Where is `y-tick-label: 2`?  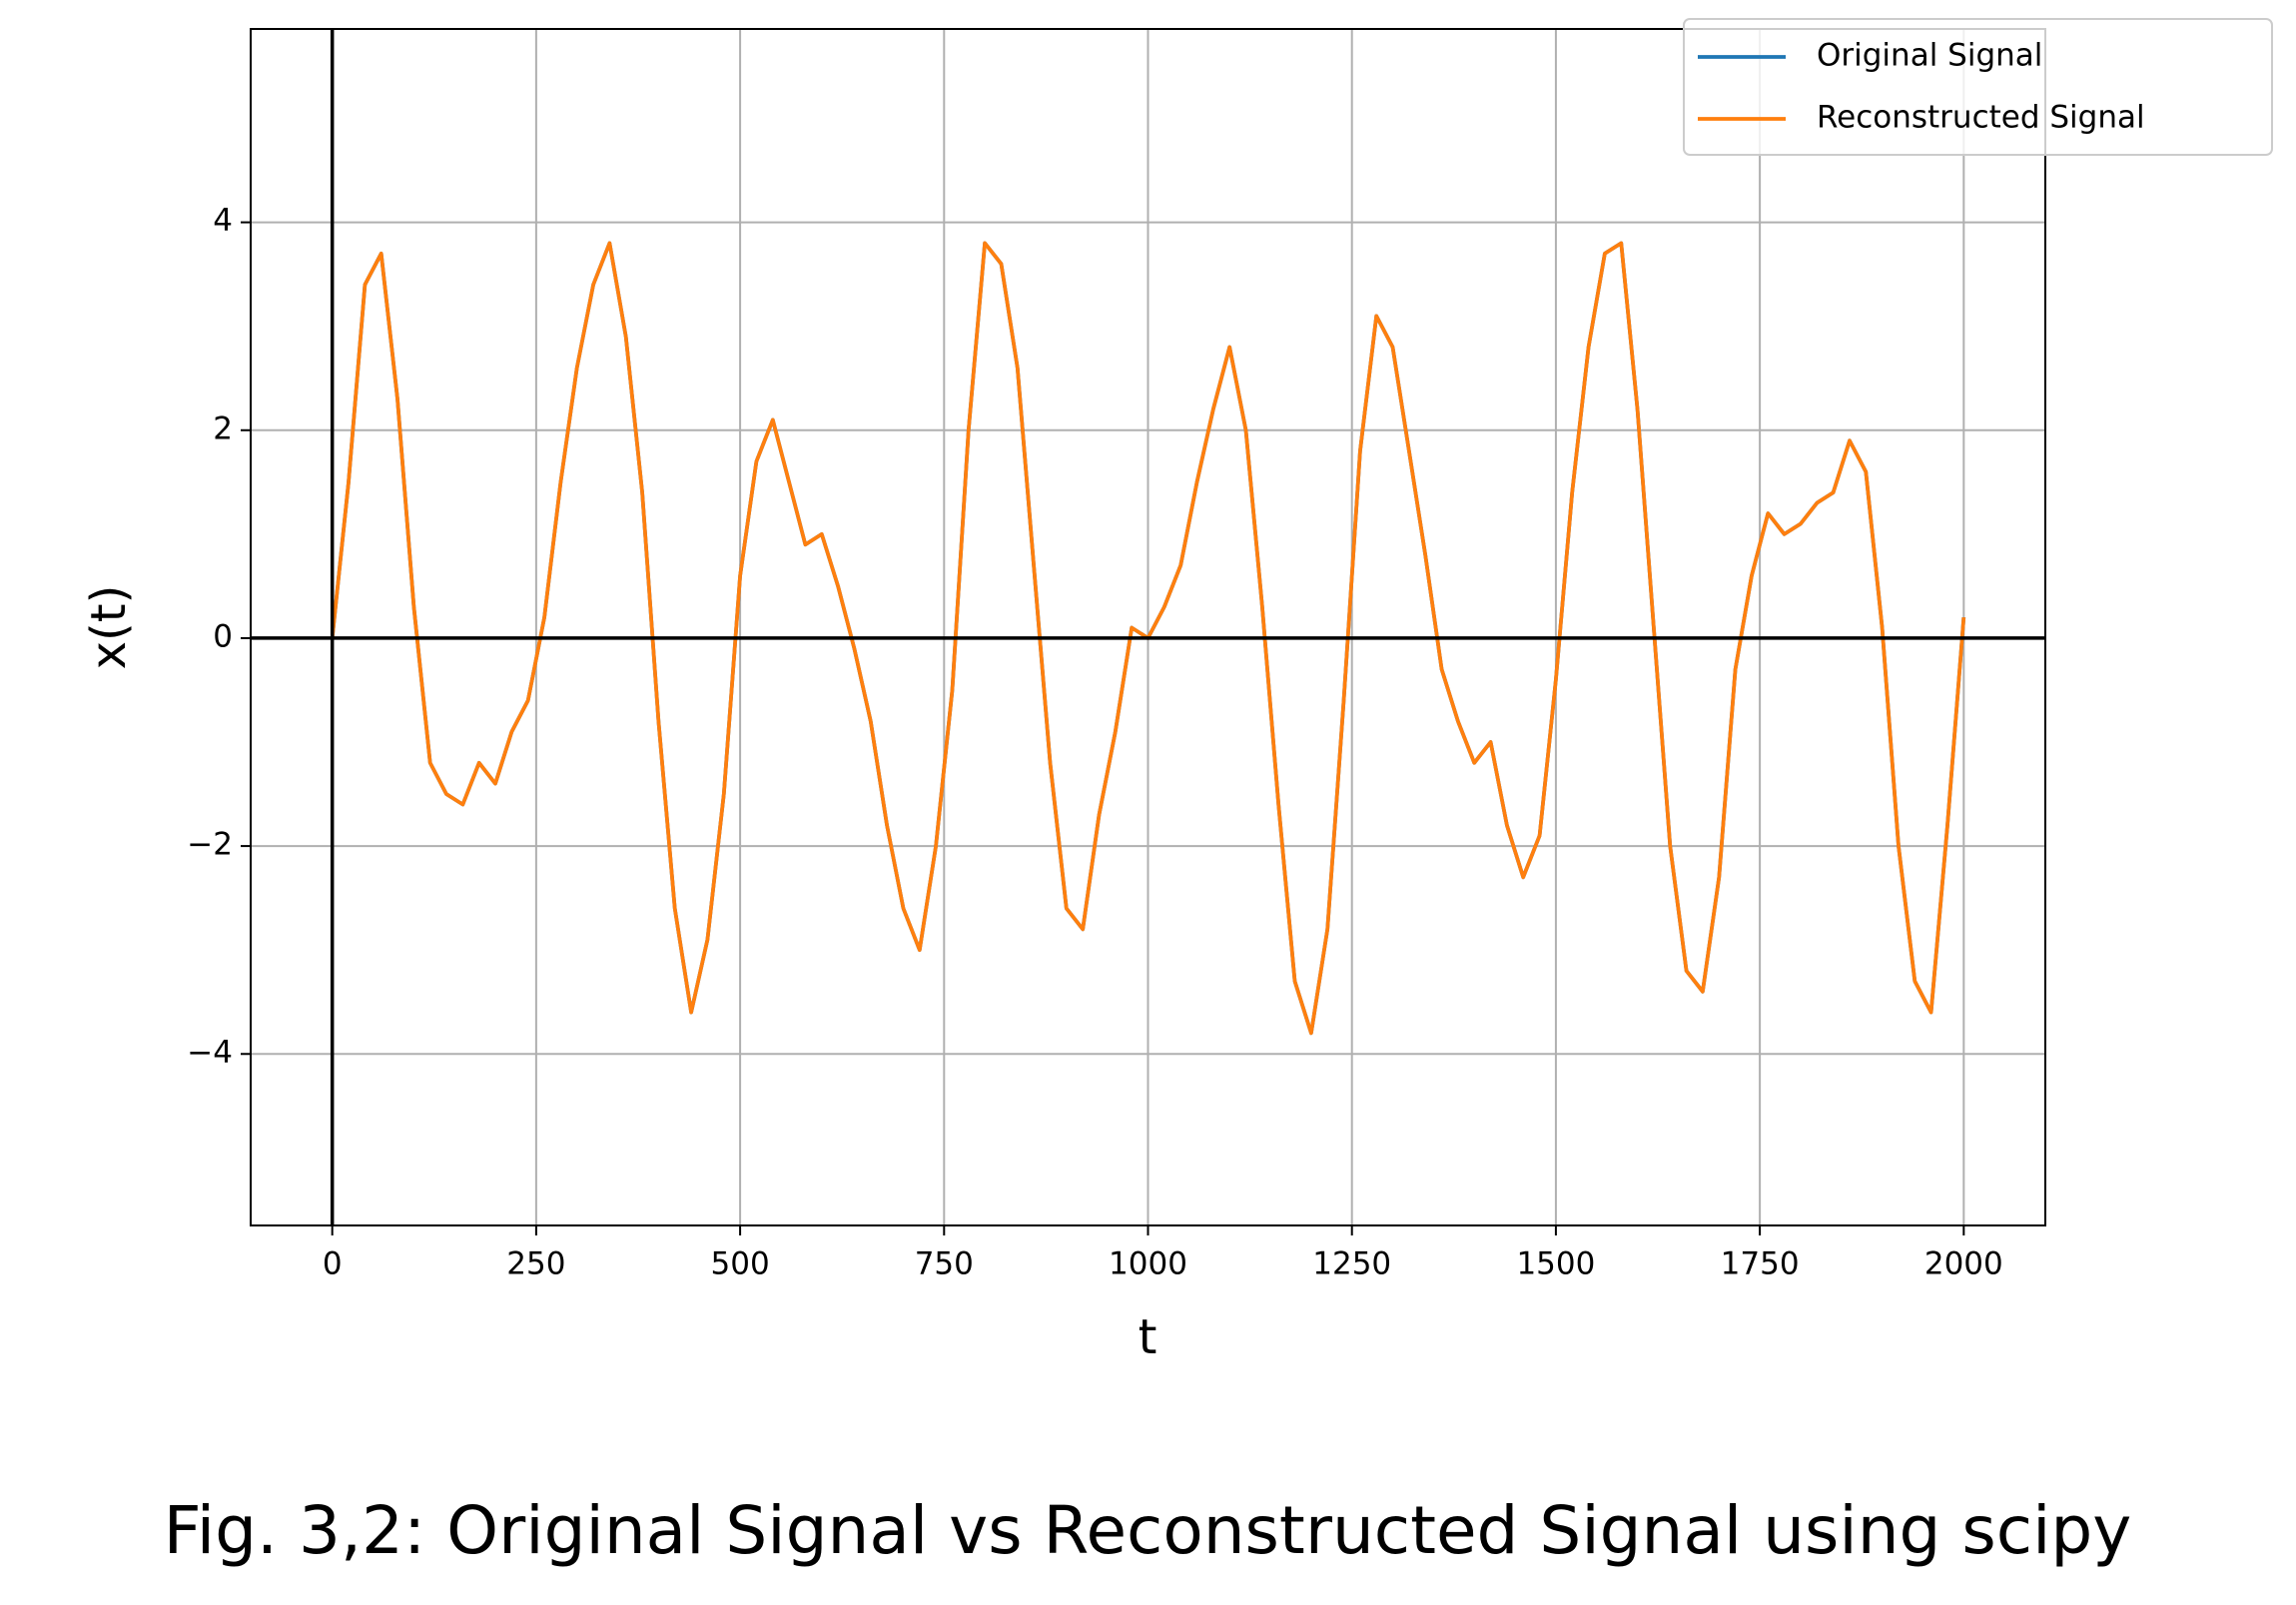
y-tick-label: 2 is located at coordinates (223, 428).